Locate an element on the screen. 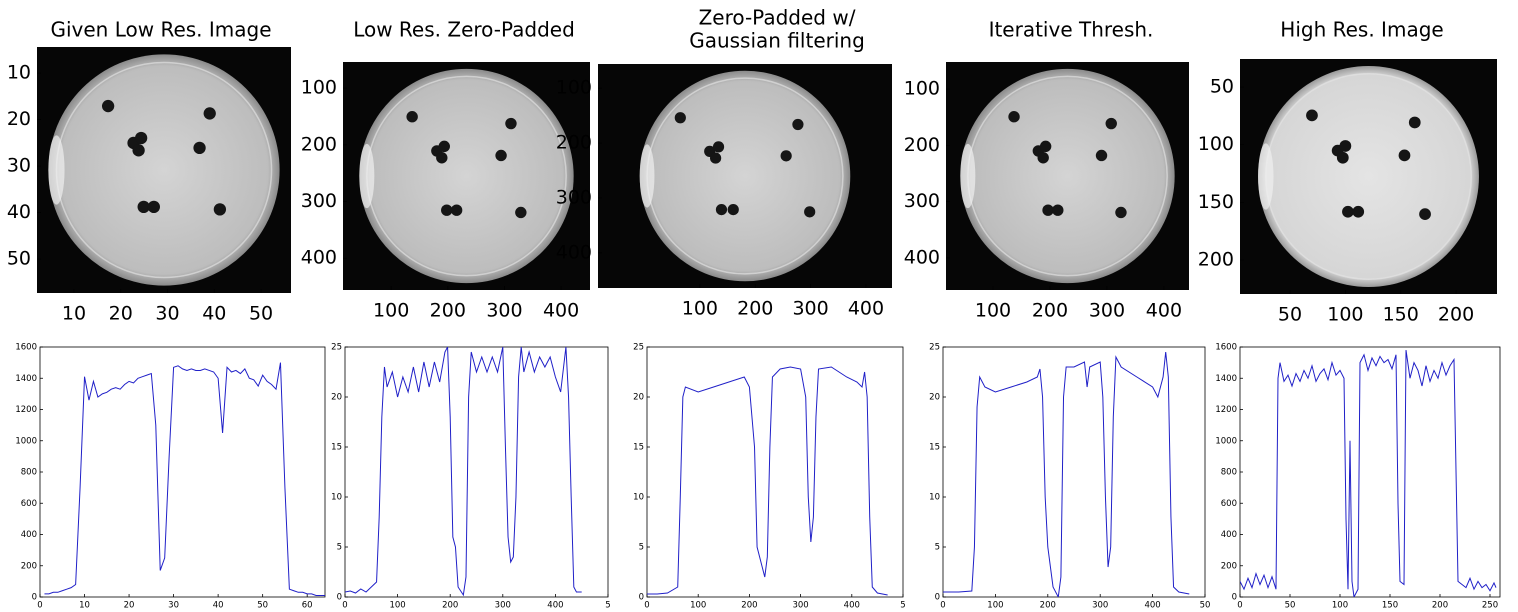 The width and height of the screenshot is (1518, 612). y-tick-label: 800 is located at coordinates (29, 473).